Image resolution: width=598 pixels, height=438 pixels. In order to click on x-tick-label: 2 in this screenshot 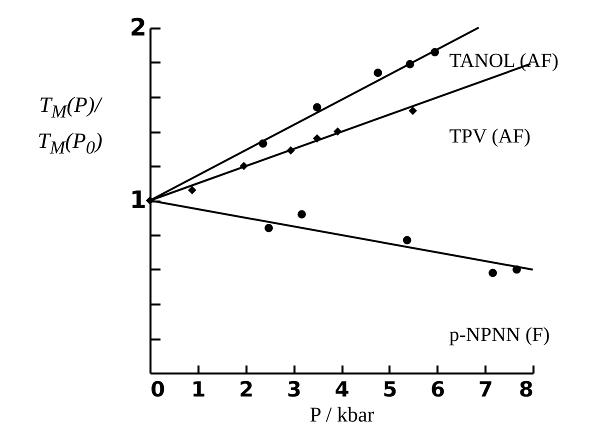, I will do `click(246, 390)`.